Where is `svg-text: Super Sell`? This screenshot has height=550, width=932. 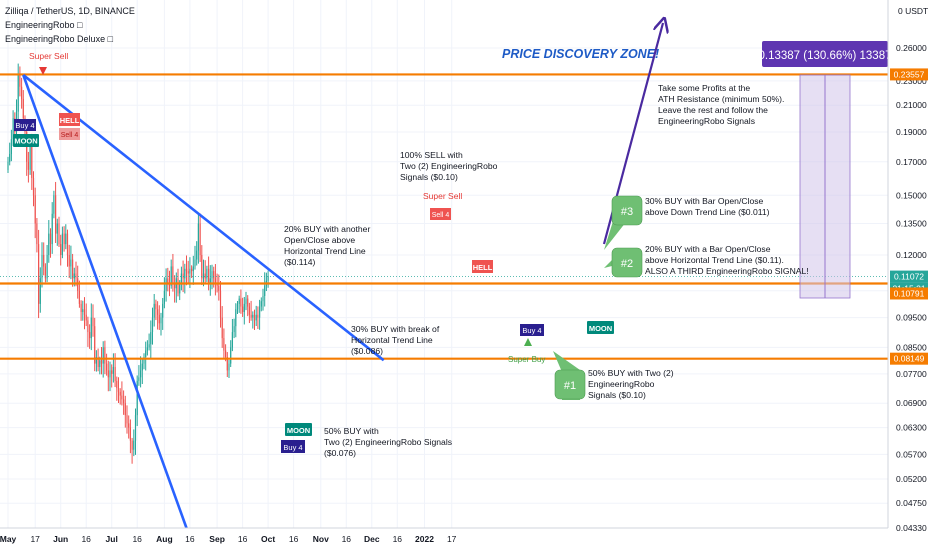 svg-text: Super Sell is located at coordinates (442, 196).